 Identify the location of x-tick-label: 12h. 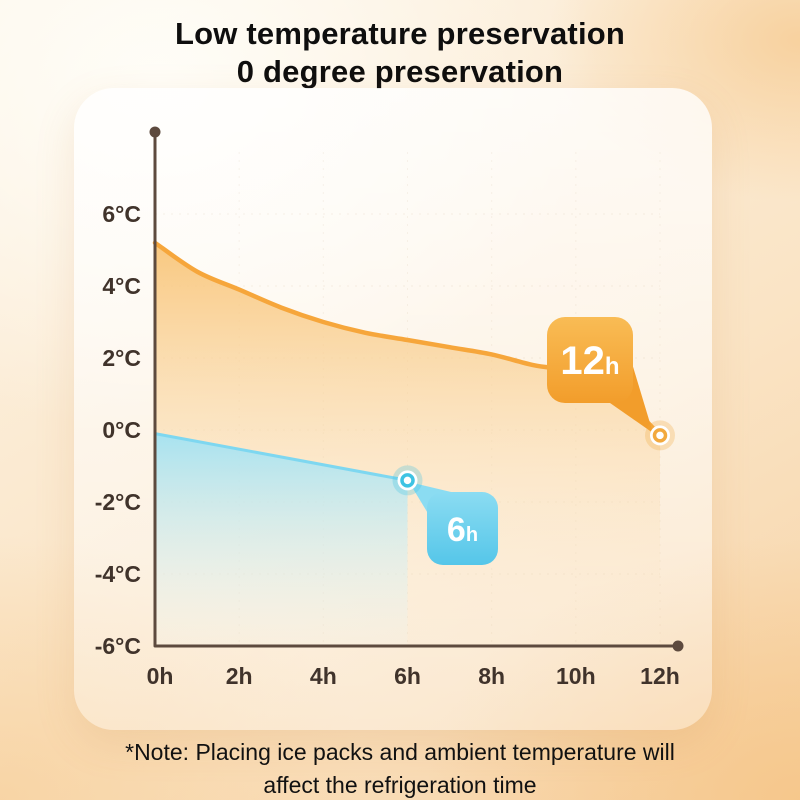
(660, 676).